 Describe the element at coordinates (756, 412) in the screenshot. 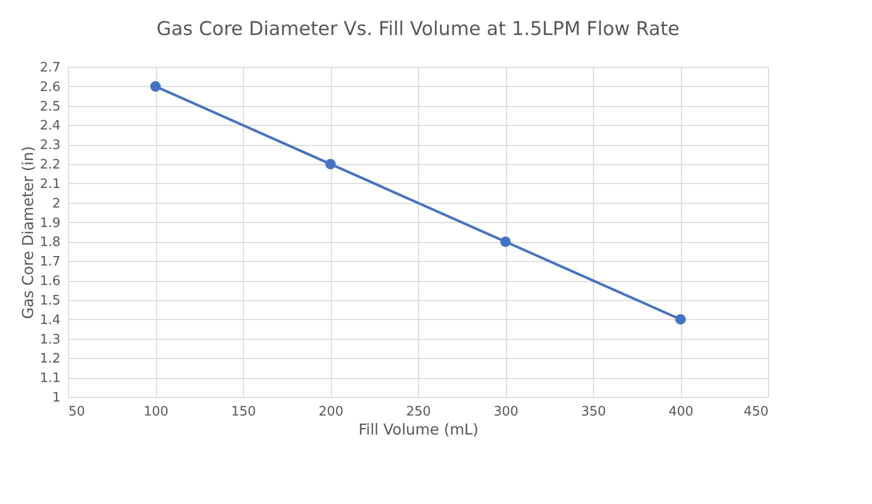

I see `x-tick-label: 450` at that location.